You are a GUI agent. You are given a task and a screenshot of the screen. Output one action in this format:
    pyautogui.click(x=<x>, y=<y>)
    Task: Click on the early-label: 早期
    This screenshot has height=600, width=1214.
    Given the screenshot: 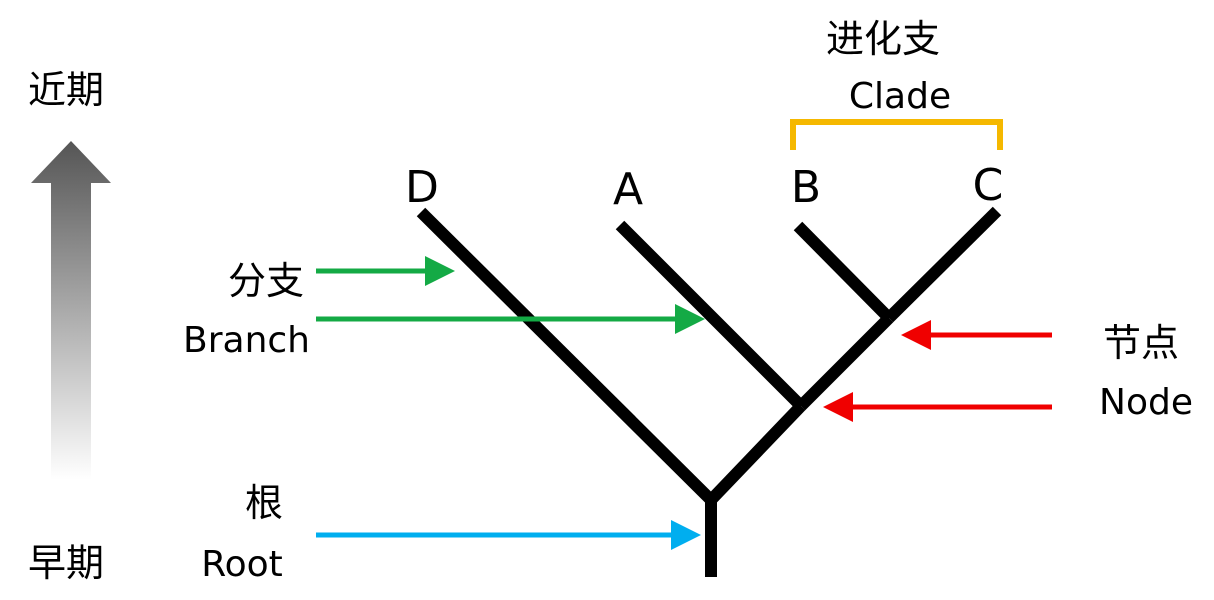 What is the action you would take?
    pyautogui.click(x=66, y=563)
    